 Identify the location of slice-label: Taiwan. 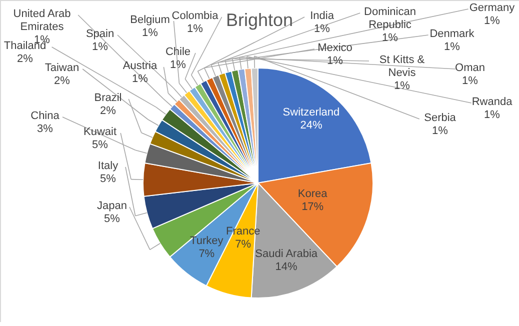
(62, 68).